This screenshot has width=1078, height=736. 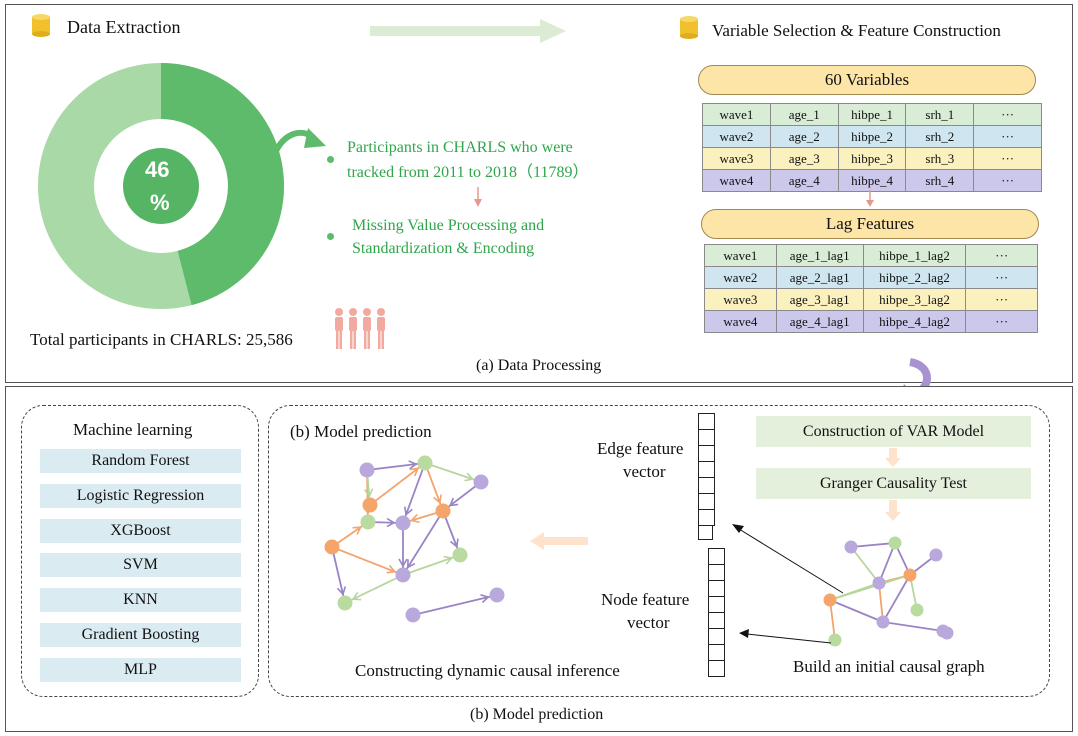 What do you see at coordinates (914, 321) in the screenshot?
I see `table-cell: hibpe_4_lag2` at bounding box center [914, 321].